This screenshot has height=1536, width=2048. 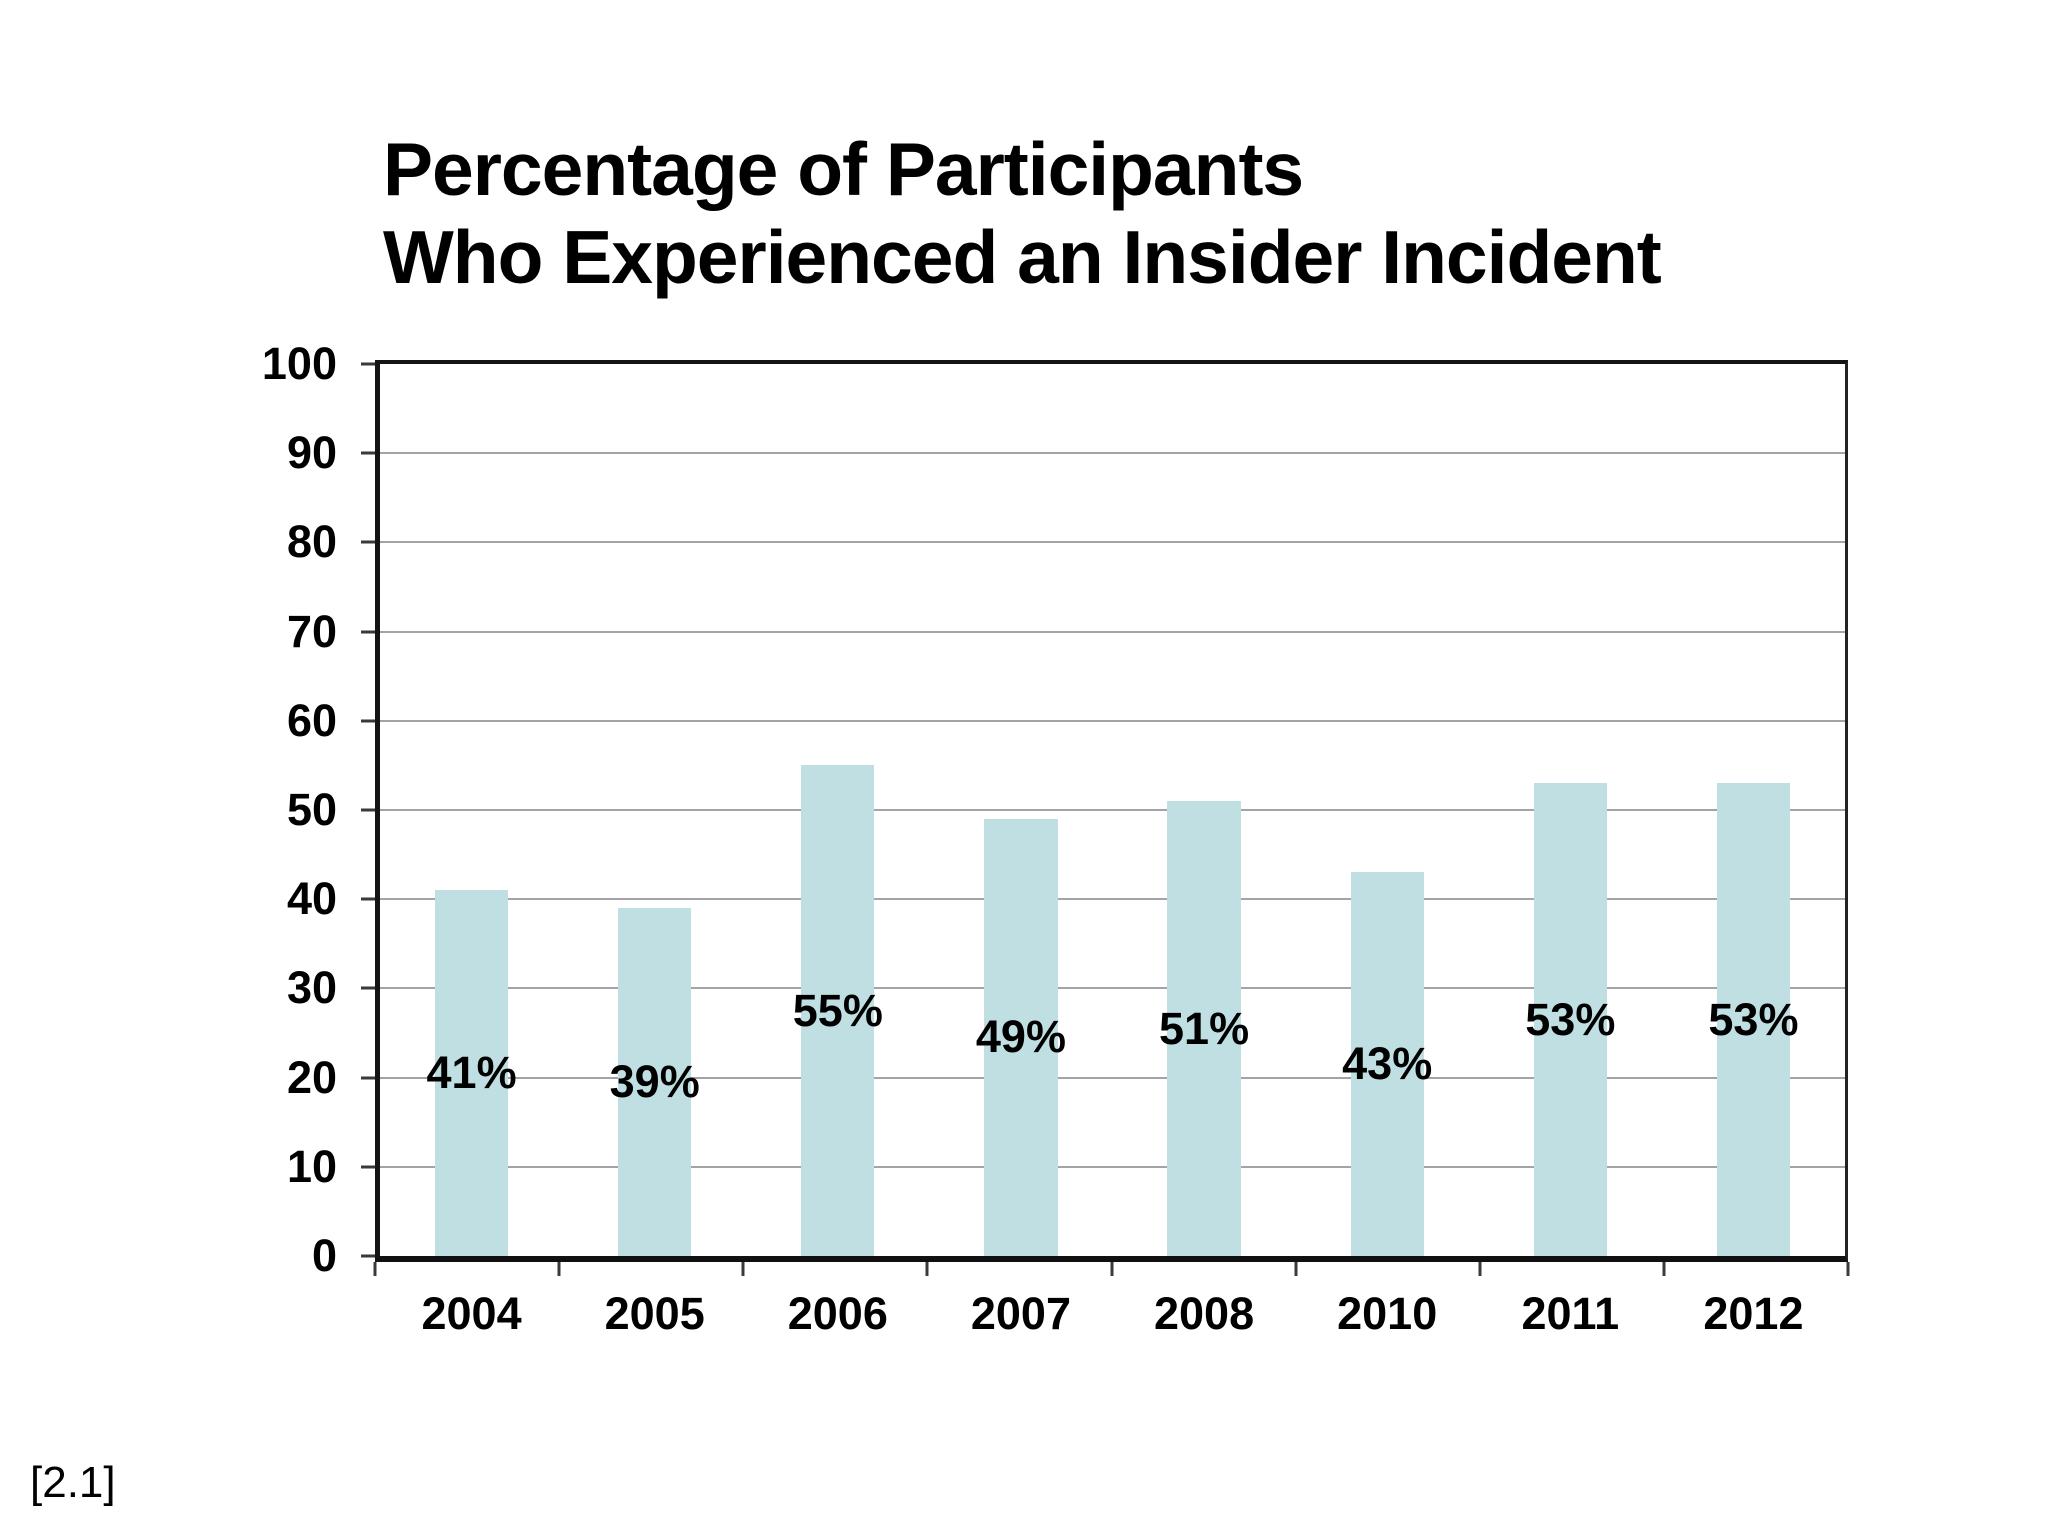 I want to click on bar-slot: 39%, so click(x=654, y=810).